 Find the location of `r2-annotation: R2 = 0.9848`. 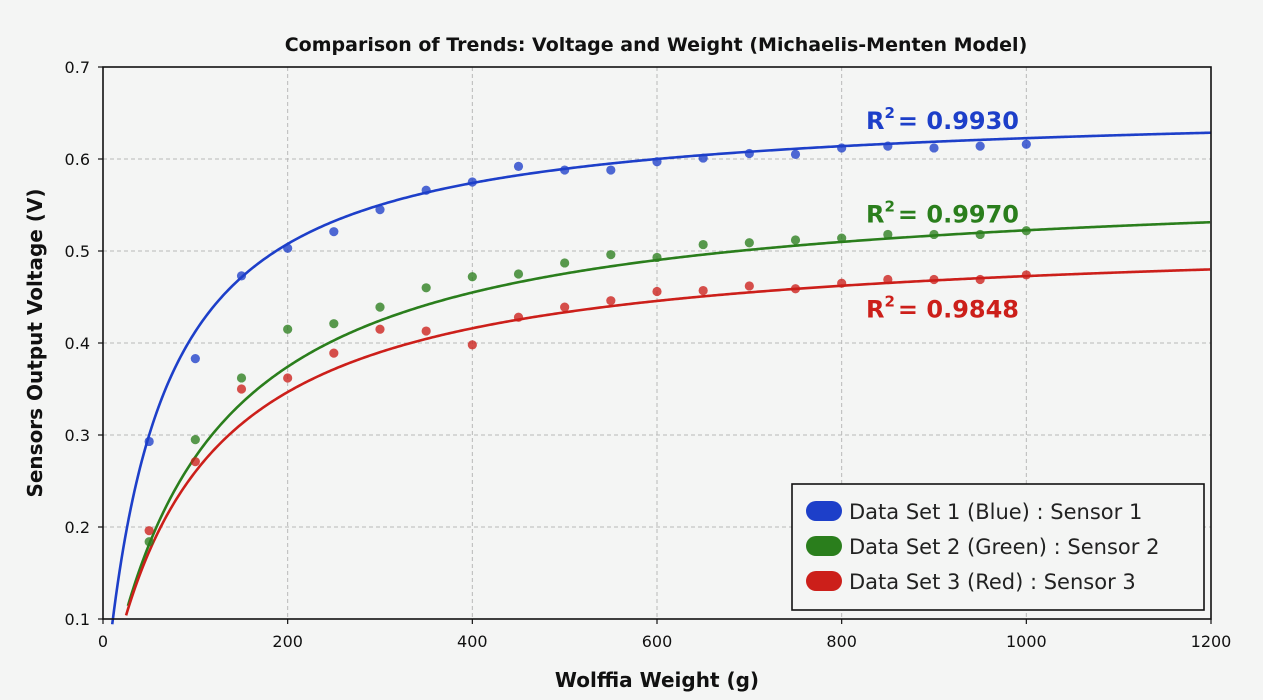

r2-annotation: R2 = 0.9848 is located at coordinates (942, 308).